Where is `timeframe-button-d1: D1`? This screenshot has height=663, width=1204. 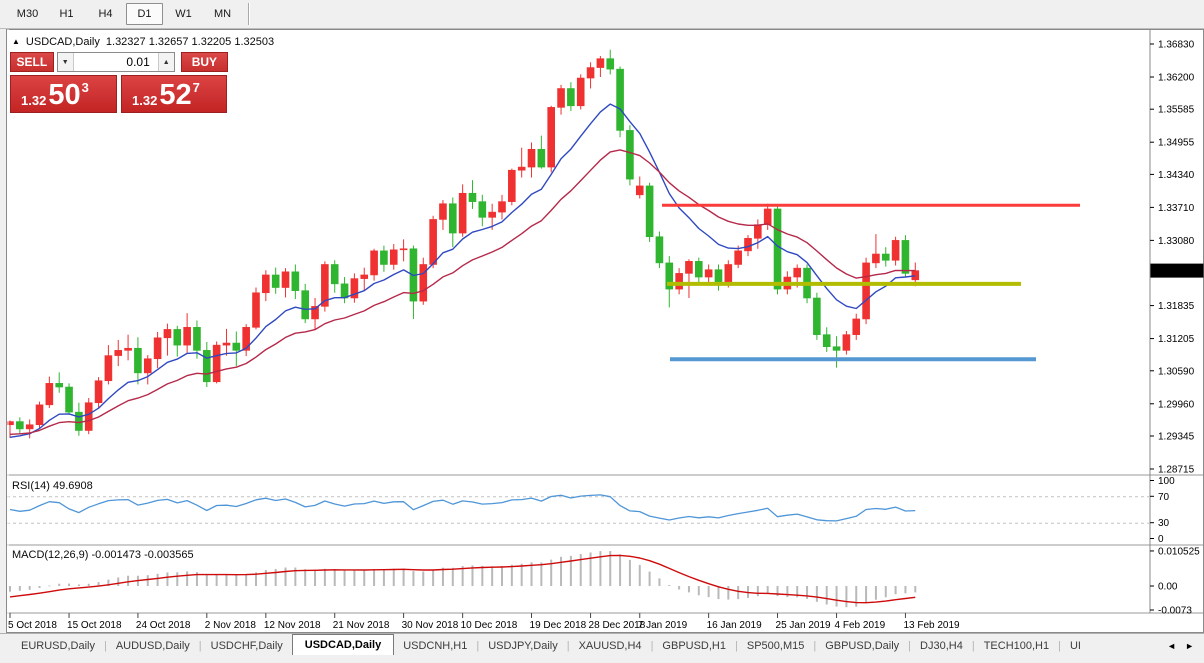
timeframe-button-d1: D1 is located at coordinates (144, 14).